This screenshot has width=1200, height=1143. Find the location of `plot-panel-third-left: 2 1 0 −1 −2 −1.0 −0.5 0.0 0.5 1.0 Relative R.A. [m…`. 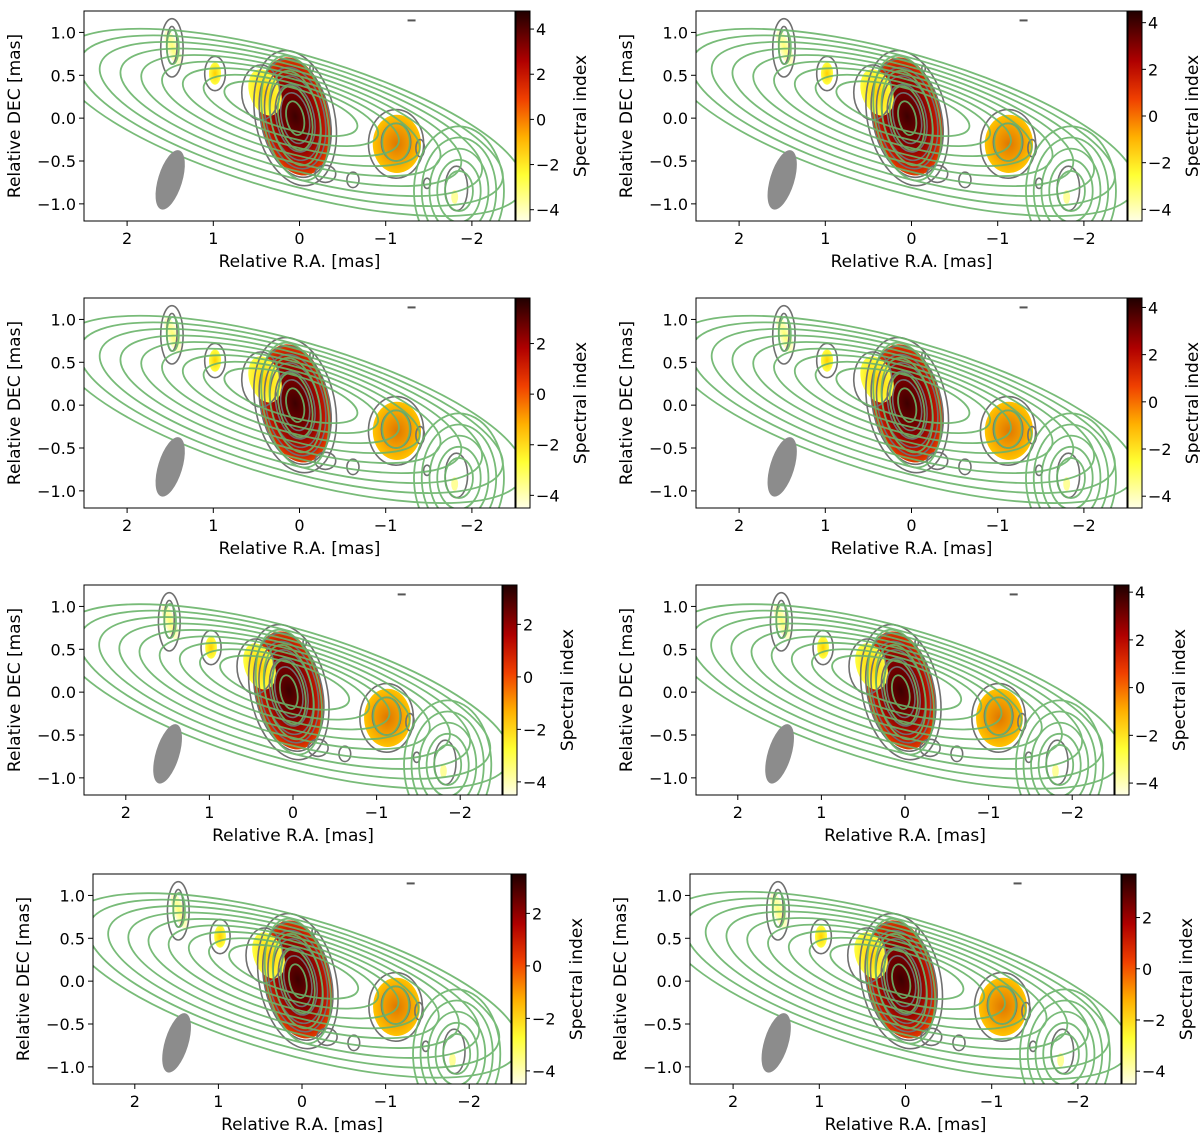

plot-panel-third-left: 2 1 0 −1 −2 −1.0 −0.5 0.0 0.5 1.0 Relative R.A. [m… is located at coordinates (291, 715).